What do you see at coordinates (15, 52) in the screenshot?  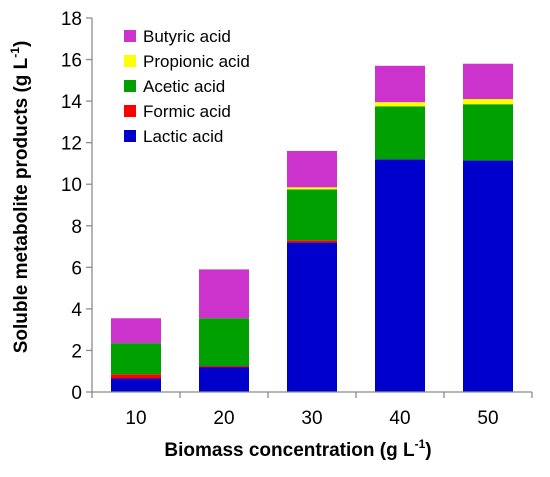 I see `y-axis-title-sup: -1` at bounding box center [15, 52].